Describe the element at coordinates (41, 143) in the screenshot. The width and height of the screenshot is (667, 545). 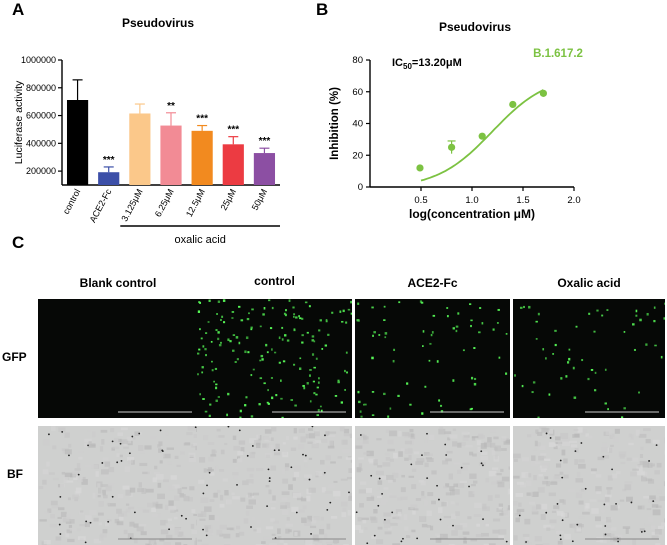
I see `y-tick-label: 400000` at that location.